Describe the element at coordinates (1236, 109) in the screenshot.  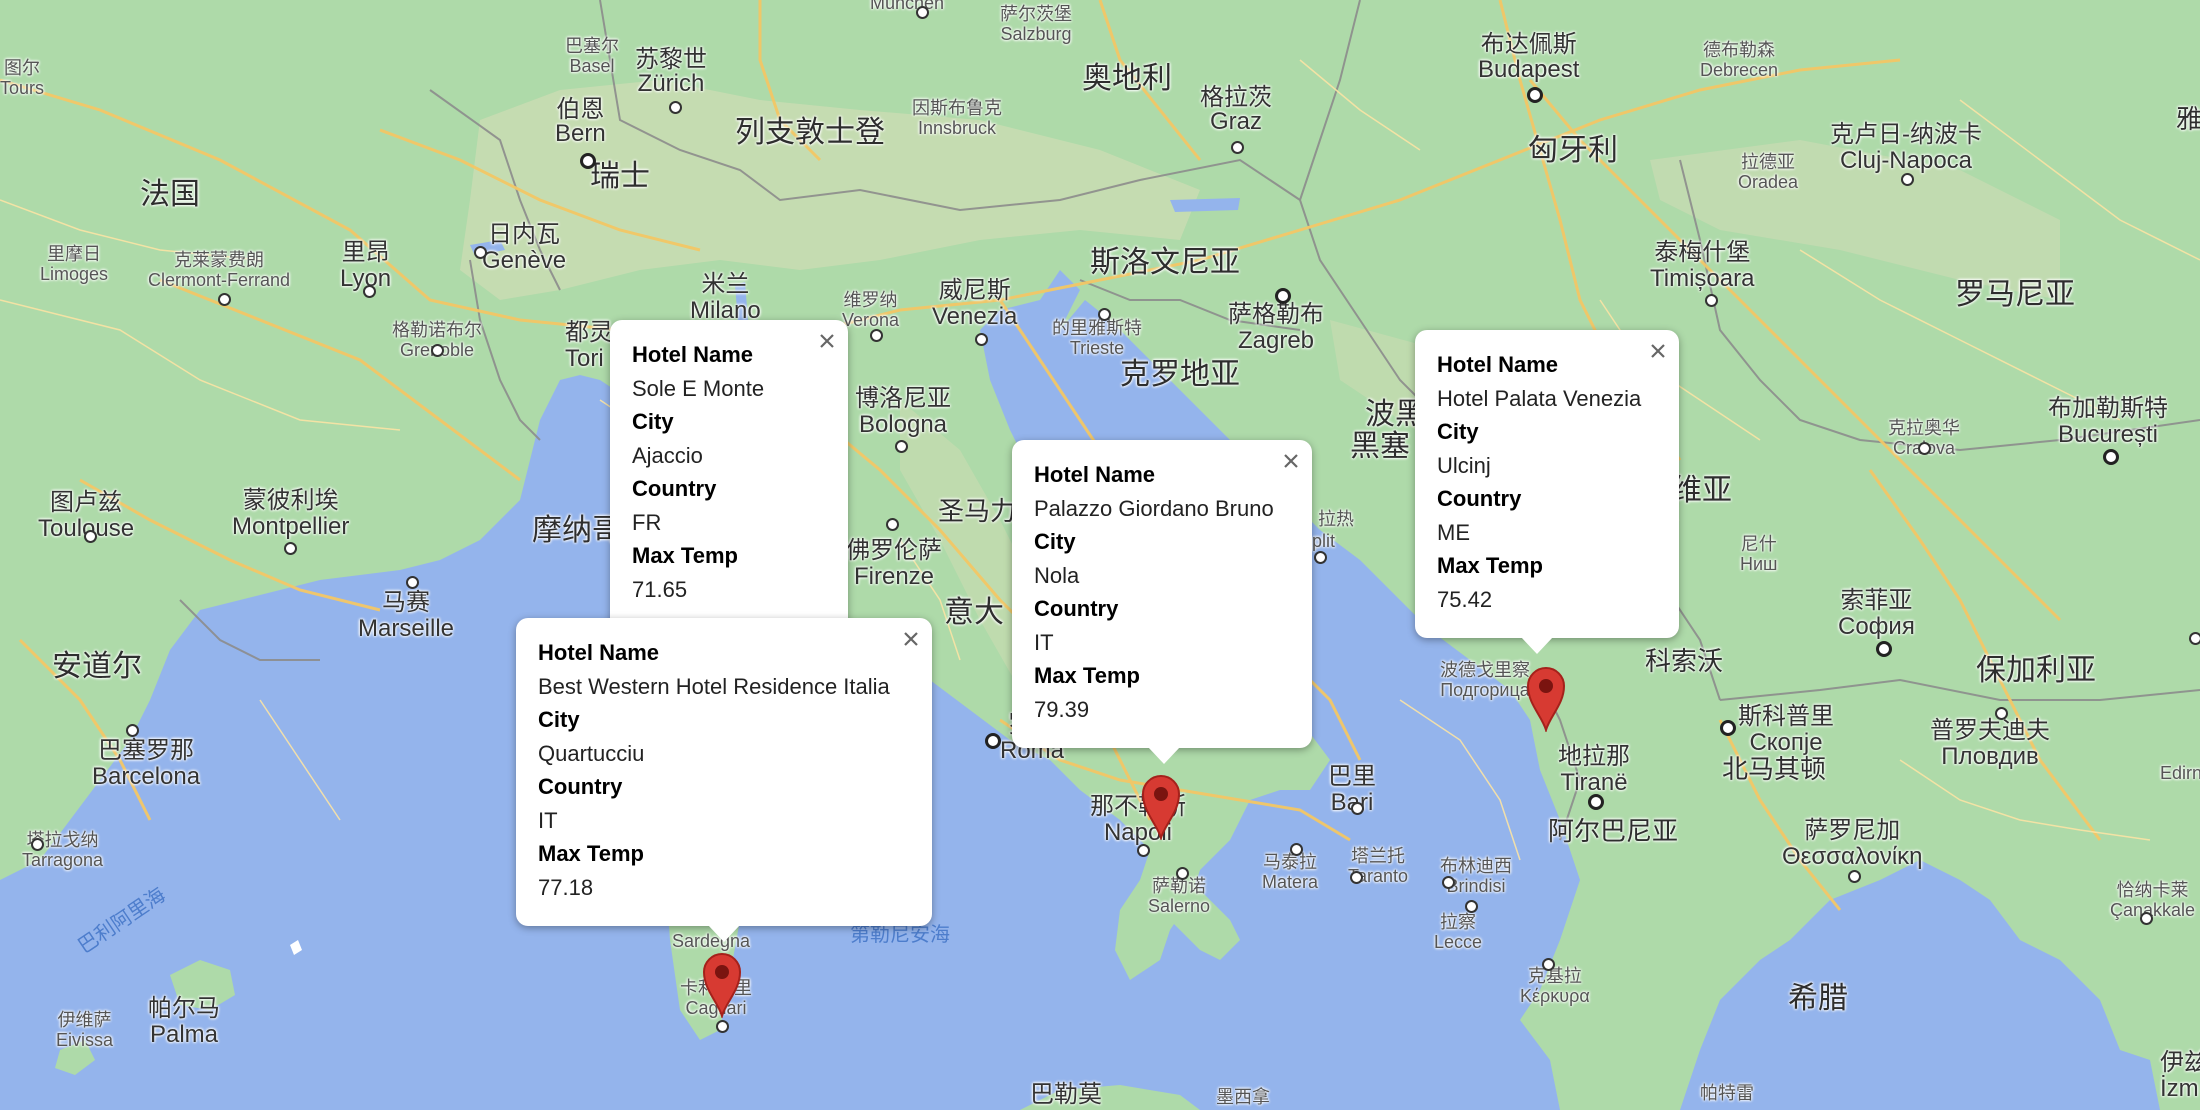
I see `label-graz: 格拉茨 Graz` at that location.